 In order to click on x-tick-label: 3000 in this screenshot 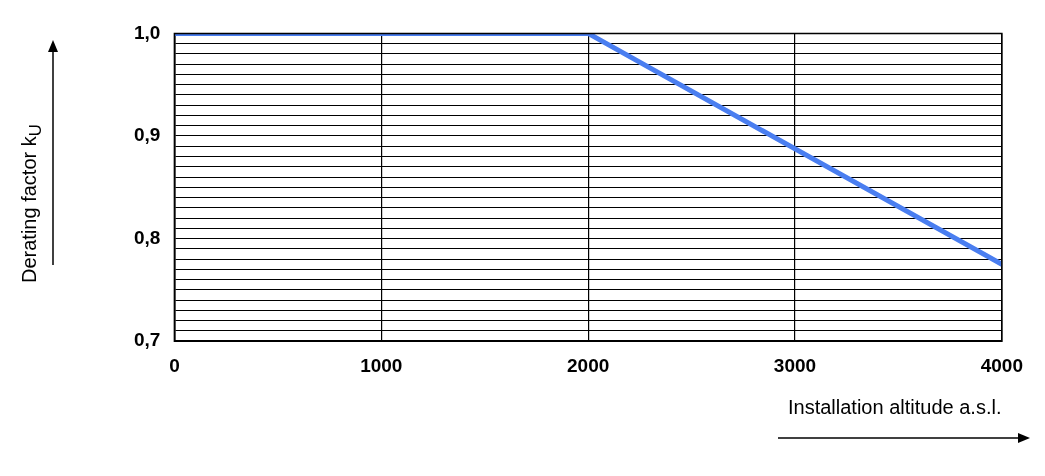, I will do `click(795, 365)`.